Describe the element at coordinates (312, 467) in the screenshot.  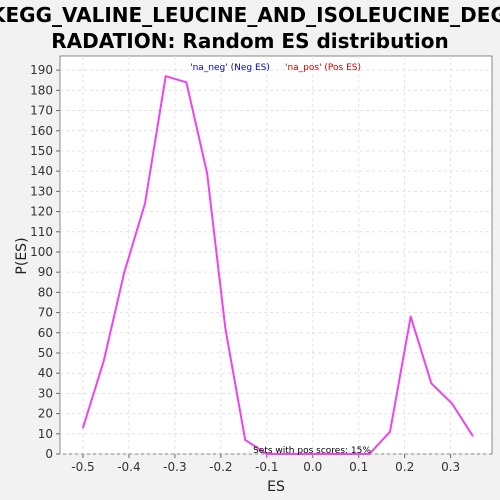
I see `x-tick-label: 0.0` at that location.